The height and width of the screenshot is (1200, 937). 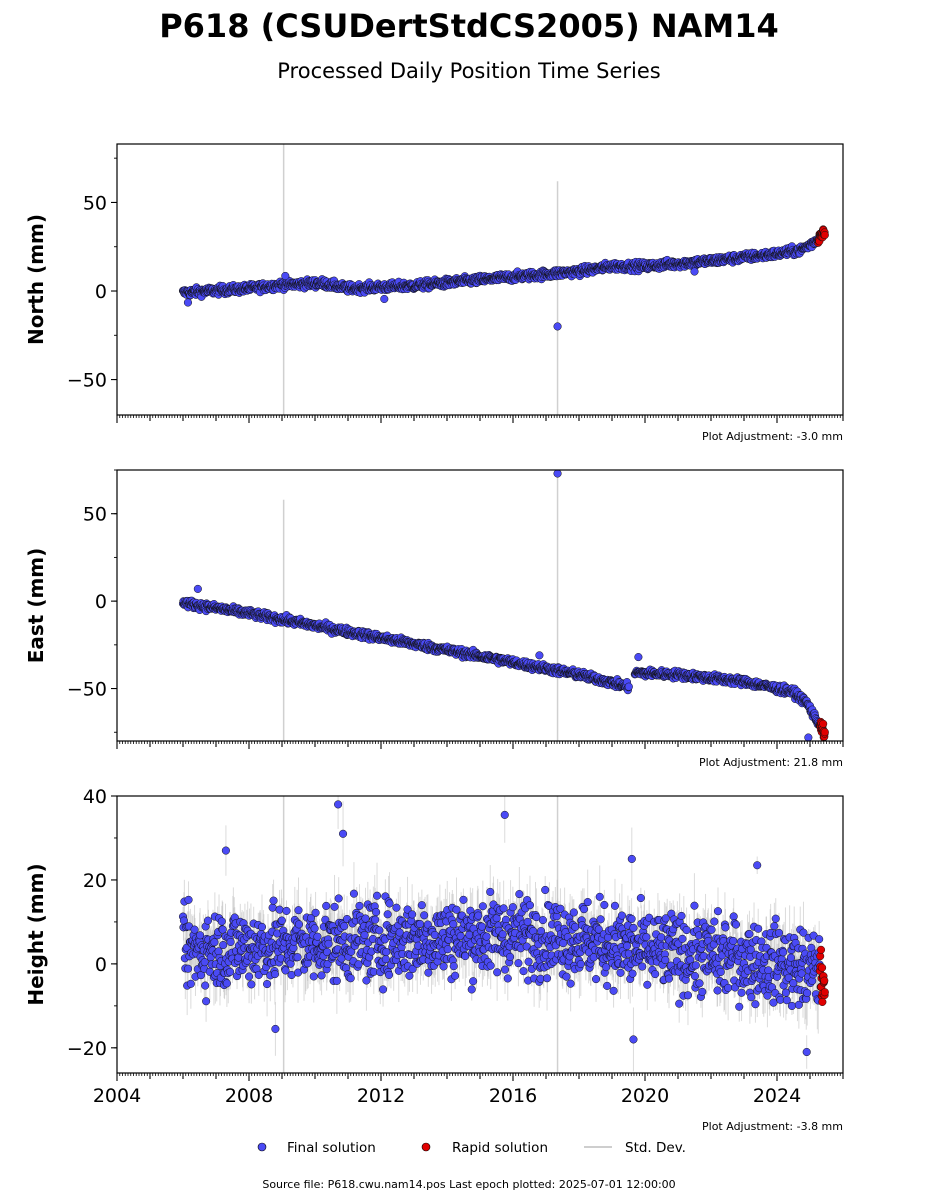 I want to click on ylabel: North (mm), so click(x=36, y=279).